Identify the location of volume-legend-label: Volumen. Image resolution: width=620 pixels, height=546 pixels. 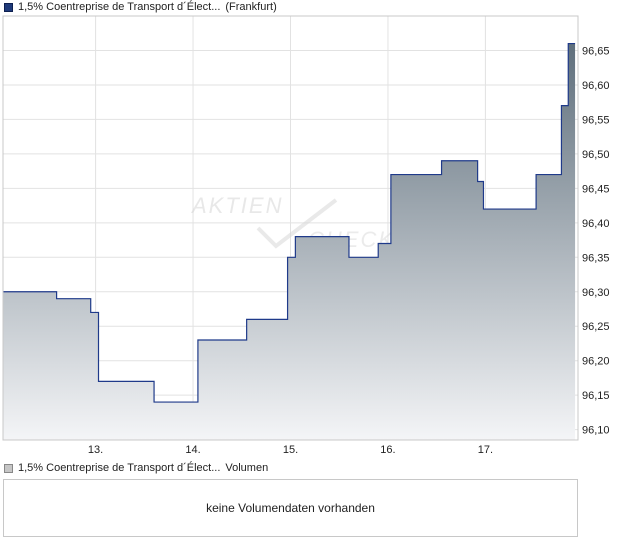
(247, 468).